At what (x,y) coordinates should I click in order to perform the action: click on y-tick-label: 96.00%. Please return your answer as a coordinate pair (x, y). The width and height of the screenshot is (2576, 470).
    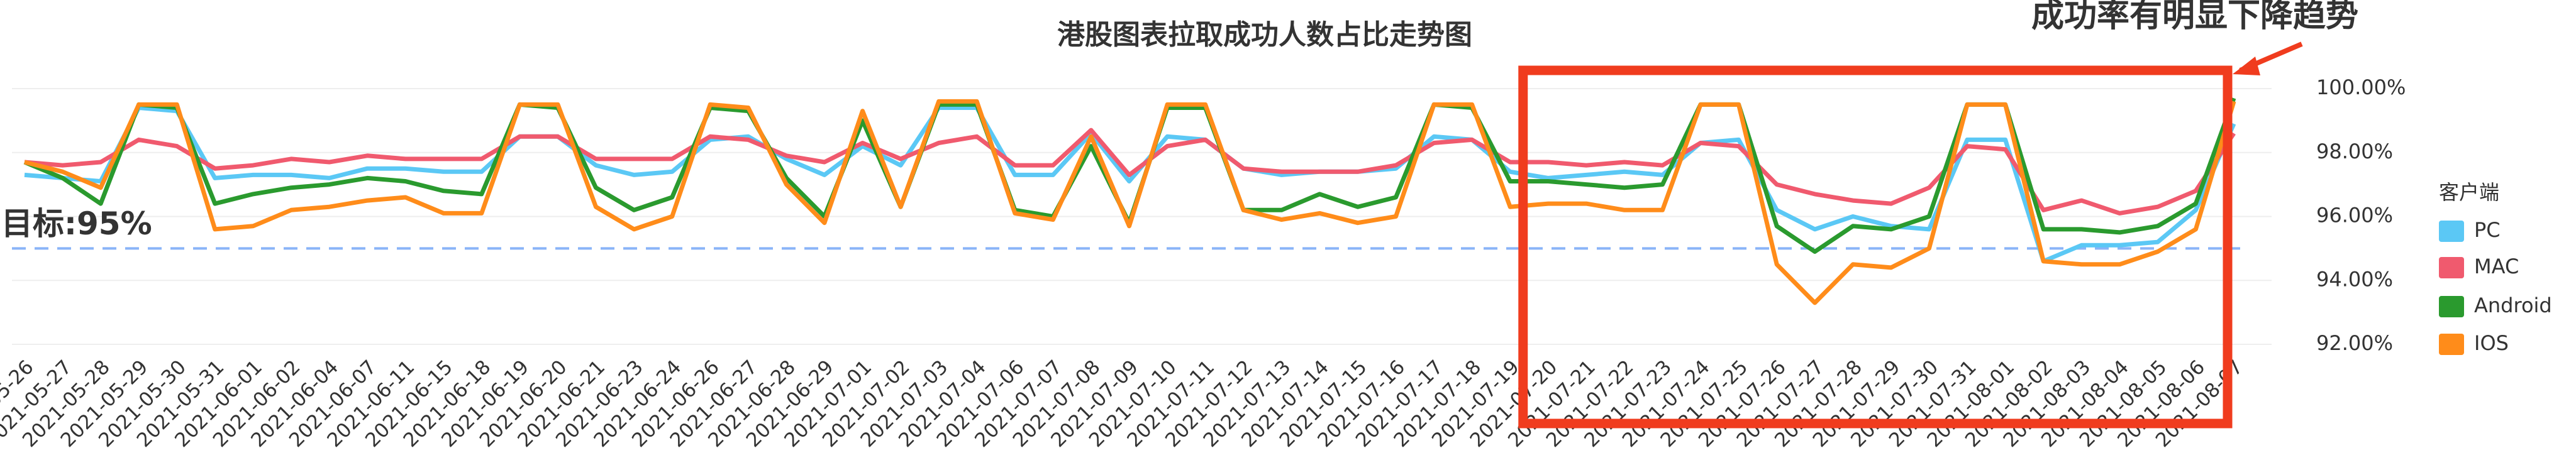
    Looking at the image, I should click on (2354, 215).